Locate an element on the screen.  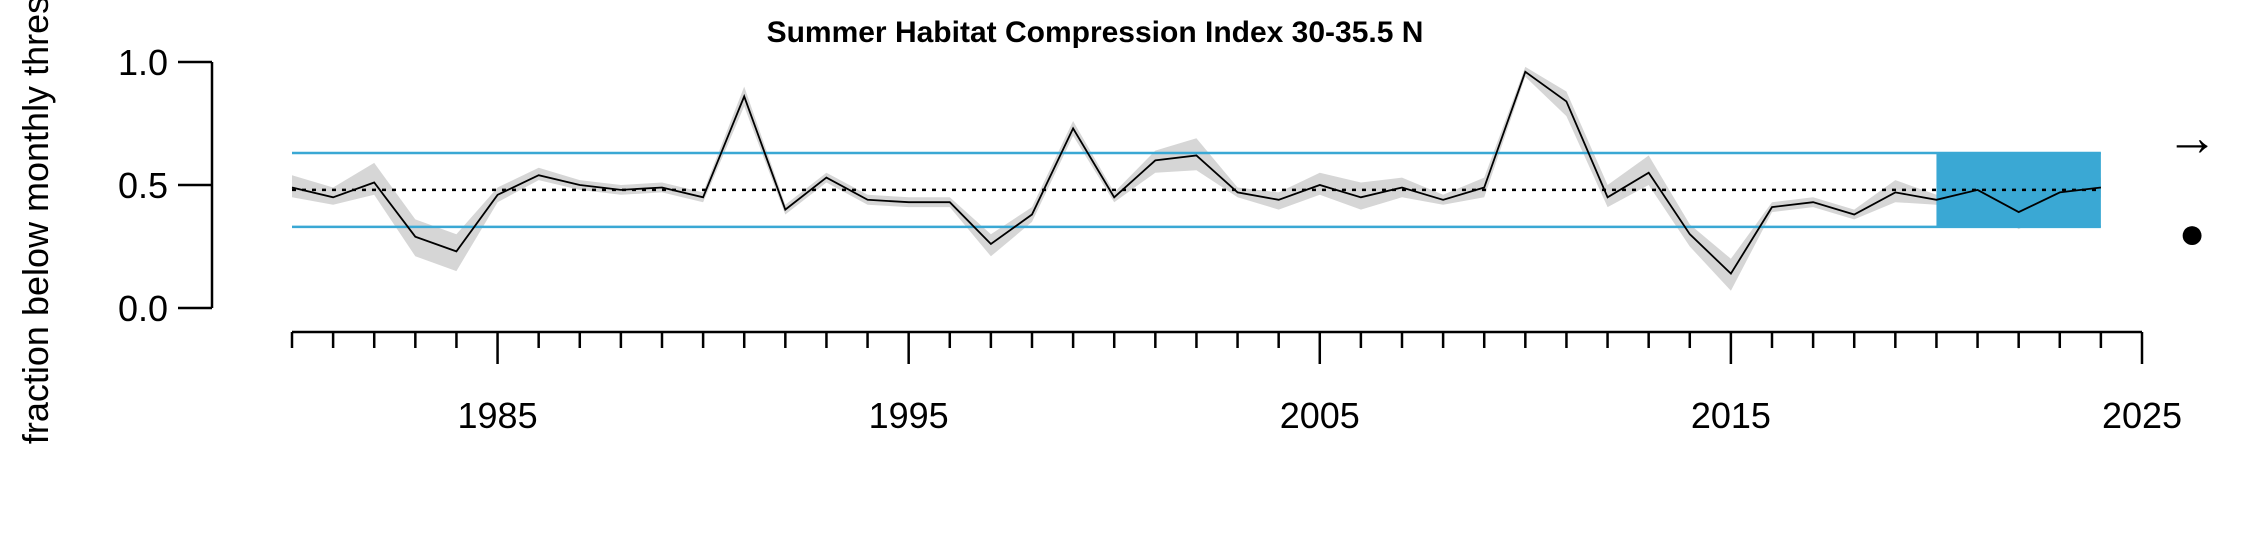
y-tick-label: 0.0 is located at coordinates (143, 308).